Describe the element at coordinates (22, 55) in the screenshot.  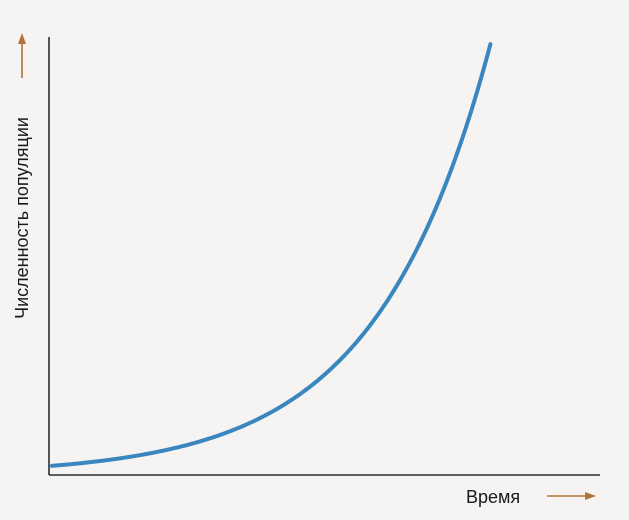
I see `y-axis-arrow` at that location.